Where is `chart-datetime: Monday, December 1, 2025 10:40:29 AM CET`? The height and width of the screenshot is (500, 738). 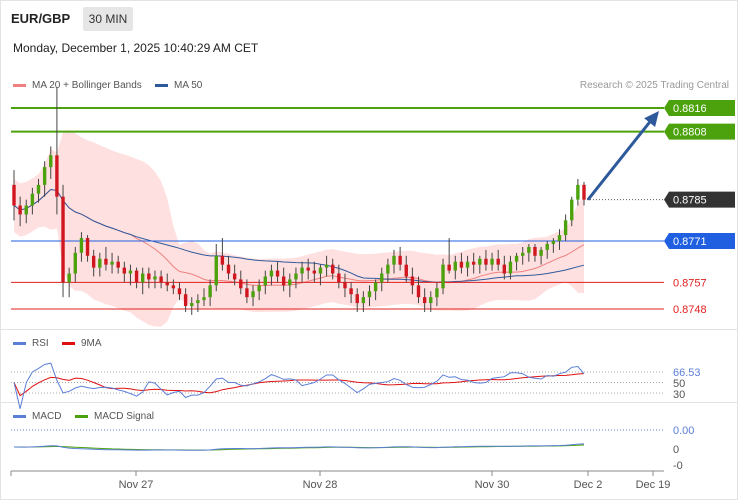 chart-datetime: Monday, December 1, 2025 10:40:29 AM CET is located at coordinates (136, 48).